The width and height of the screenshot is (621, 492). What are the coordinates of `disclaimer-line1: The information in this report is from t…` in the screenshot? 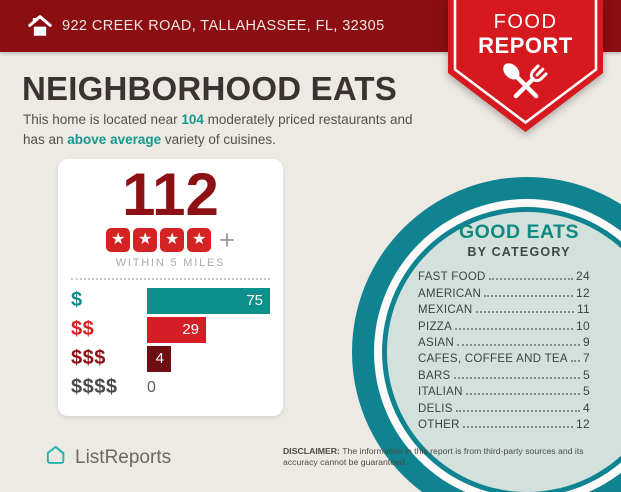 It's located at (461, 451).